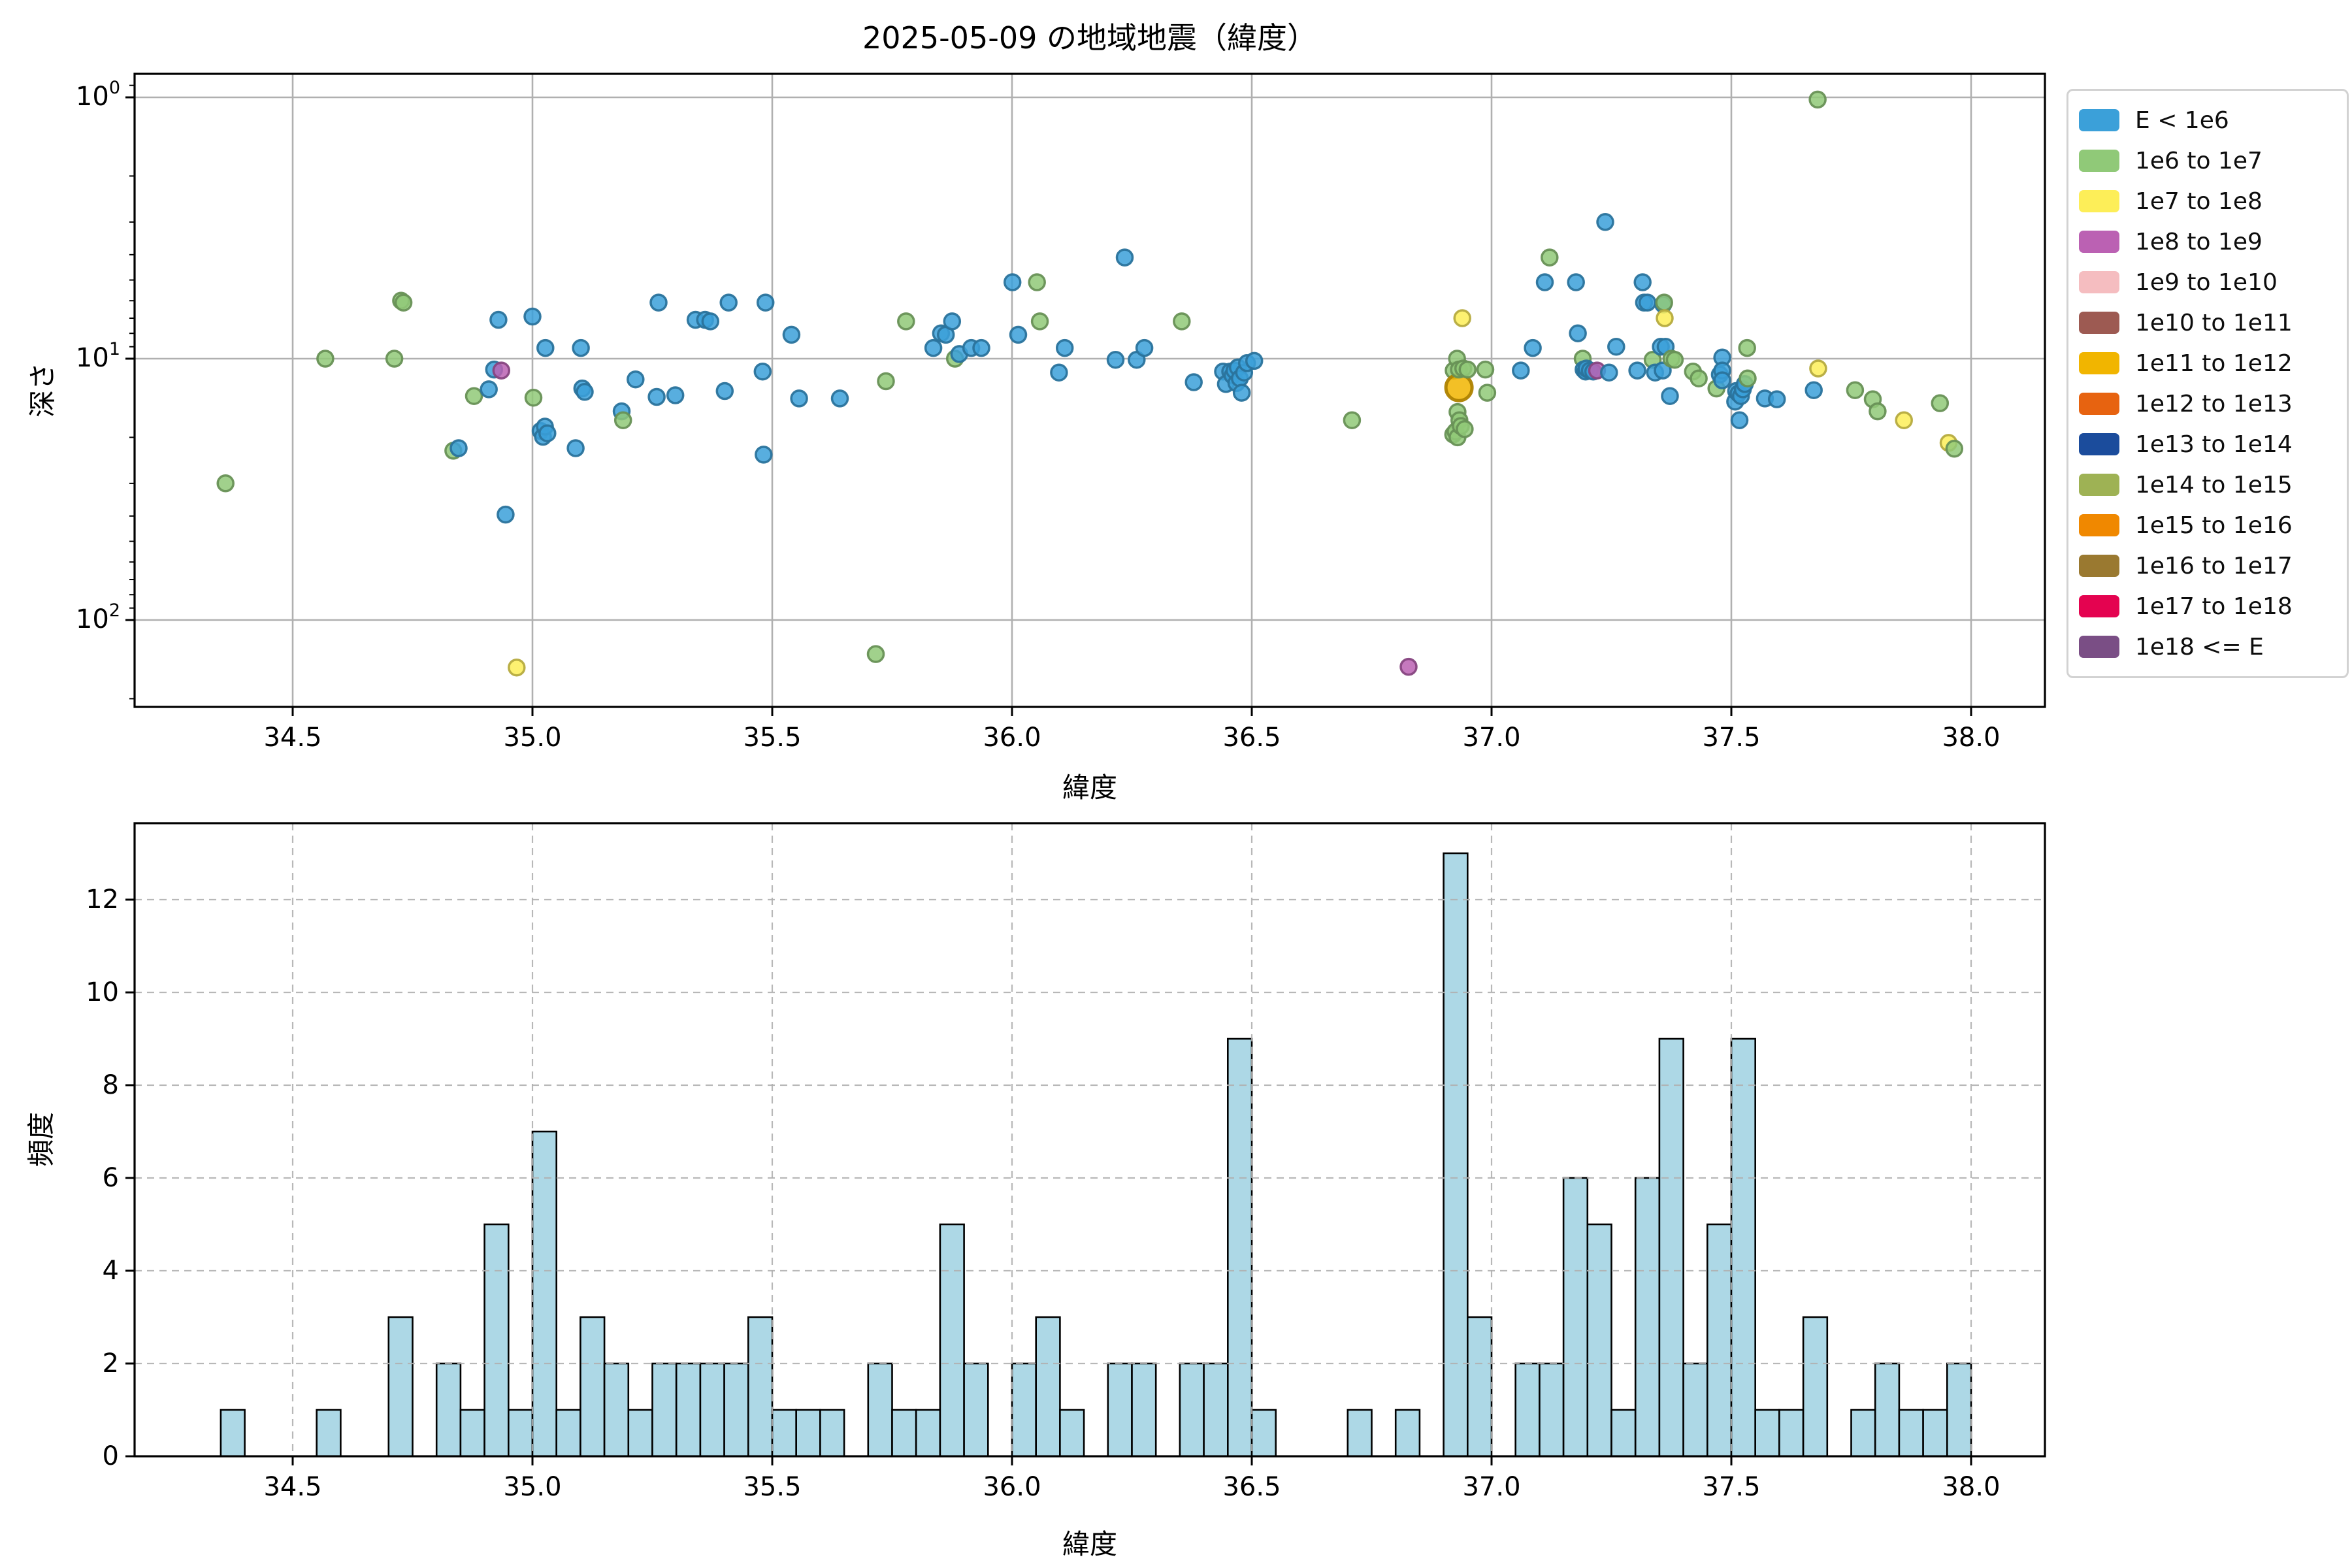  What do you see at coordinates (2214, 566) in the screenshot?
I see `legend-label: 1e16 to 1e17` at bounding box center [2214, 566].